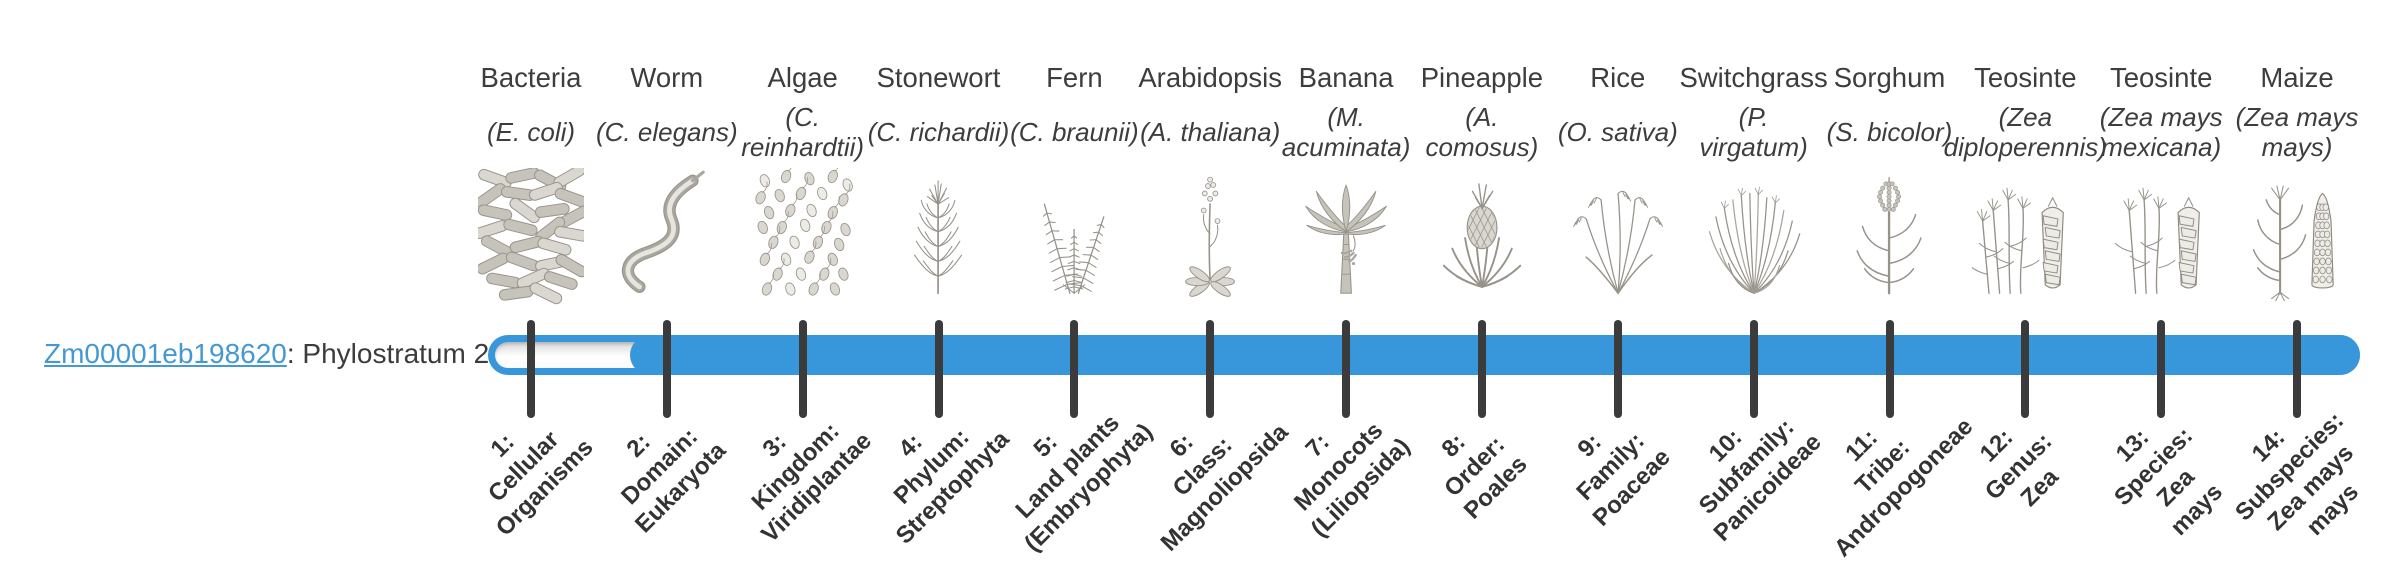 This screenshot has height=580, width=2400. I want to click on organism-name-switchgrass: Switchgrass, so click(1753, 77).